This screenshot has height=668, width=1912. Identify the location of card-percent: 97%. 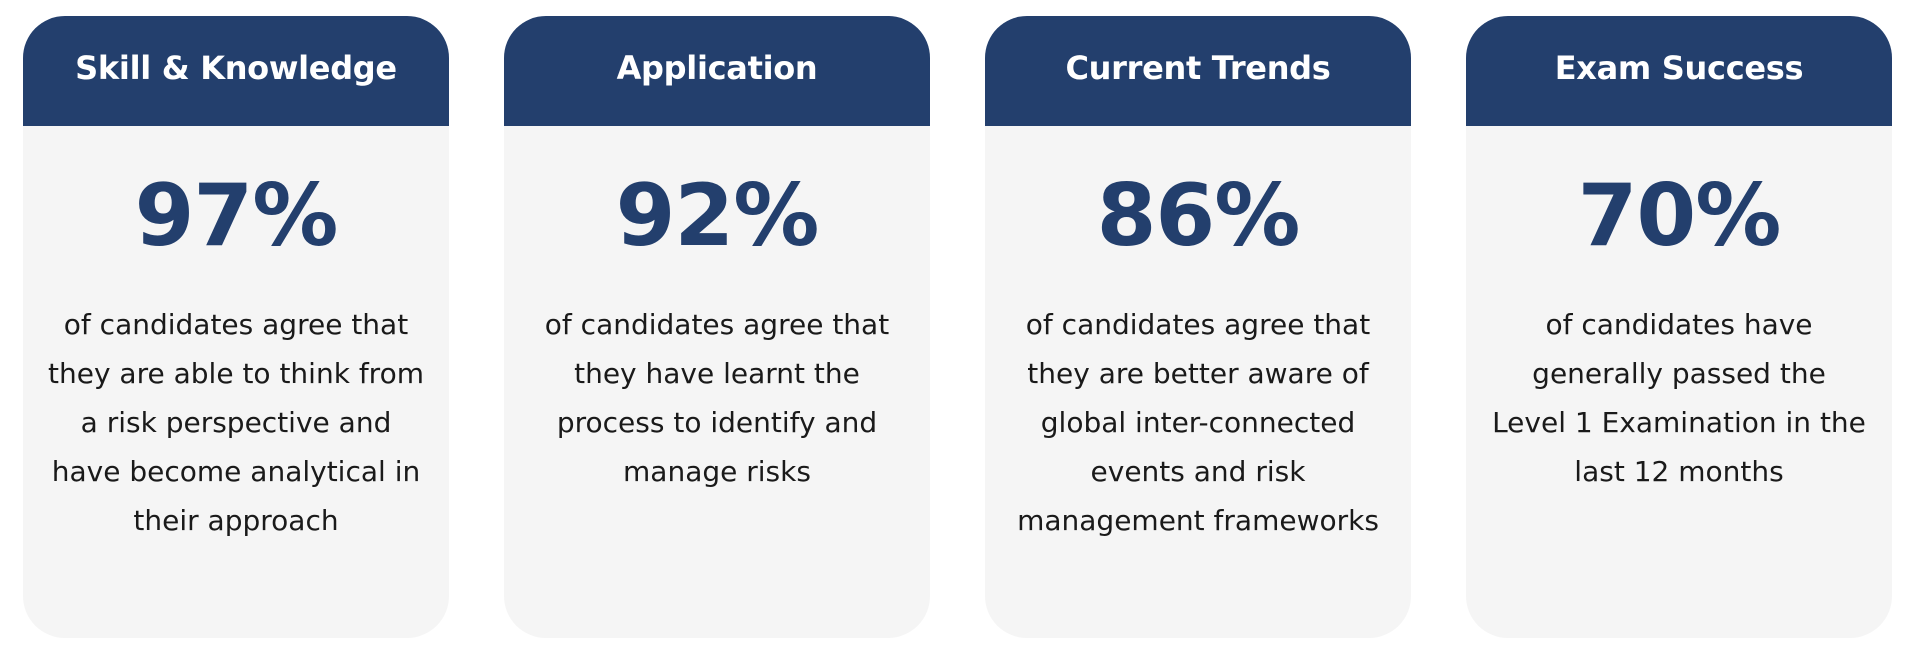
(236, 216).